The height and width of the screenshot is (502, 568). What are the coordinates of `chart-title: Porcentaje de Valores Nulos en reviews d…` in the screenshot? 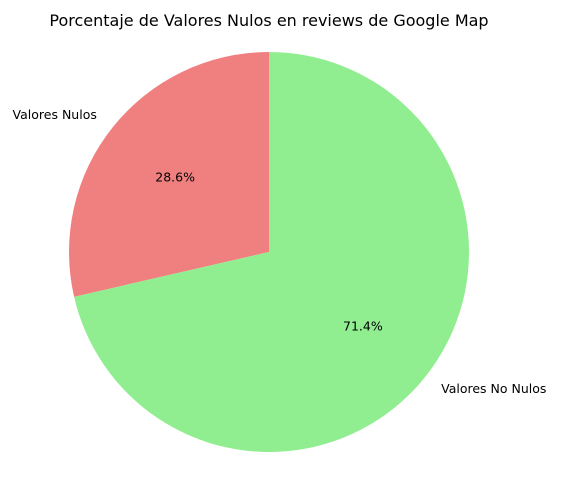 It's located at (268, 20).